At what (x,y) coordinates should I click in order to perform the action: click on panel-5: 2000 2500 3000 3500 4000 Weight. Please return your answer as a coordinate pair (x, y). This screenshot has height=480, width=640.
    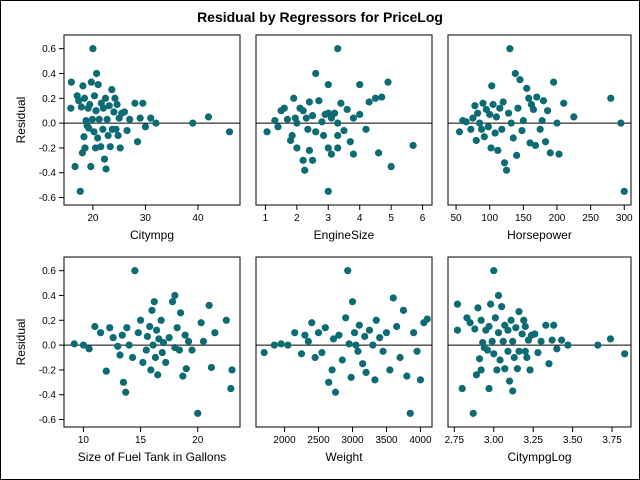
    Looking at the image, I should click on (344, 360).